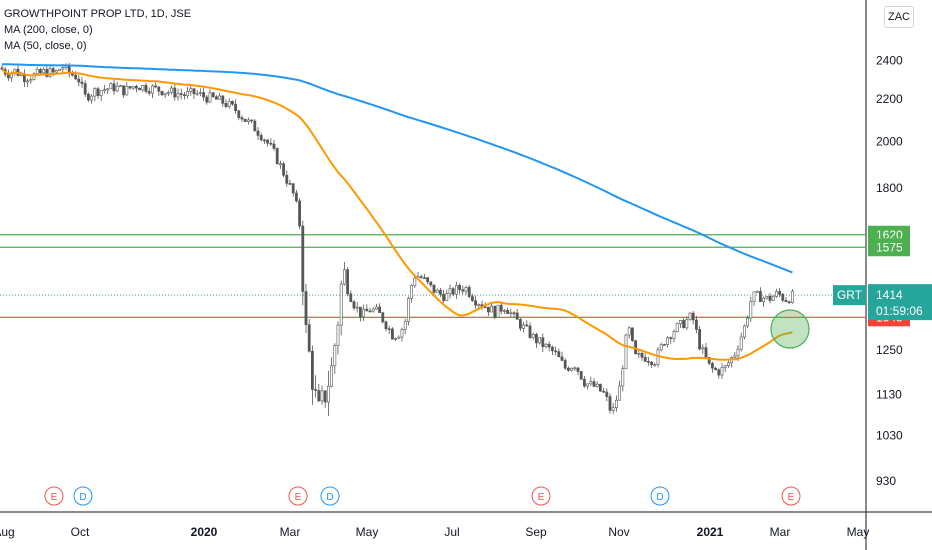  Describe the element at coordinates (48, 30) in the screenshot. I see `ma200-legend: MA (200, close, 0)` at that location.